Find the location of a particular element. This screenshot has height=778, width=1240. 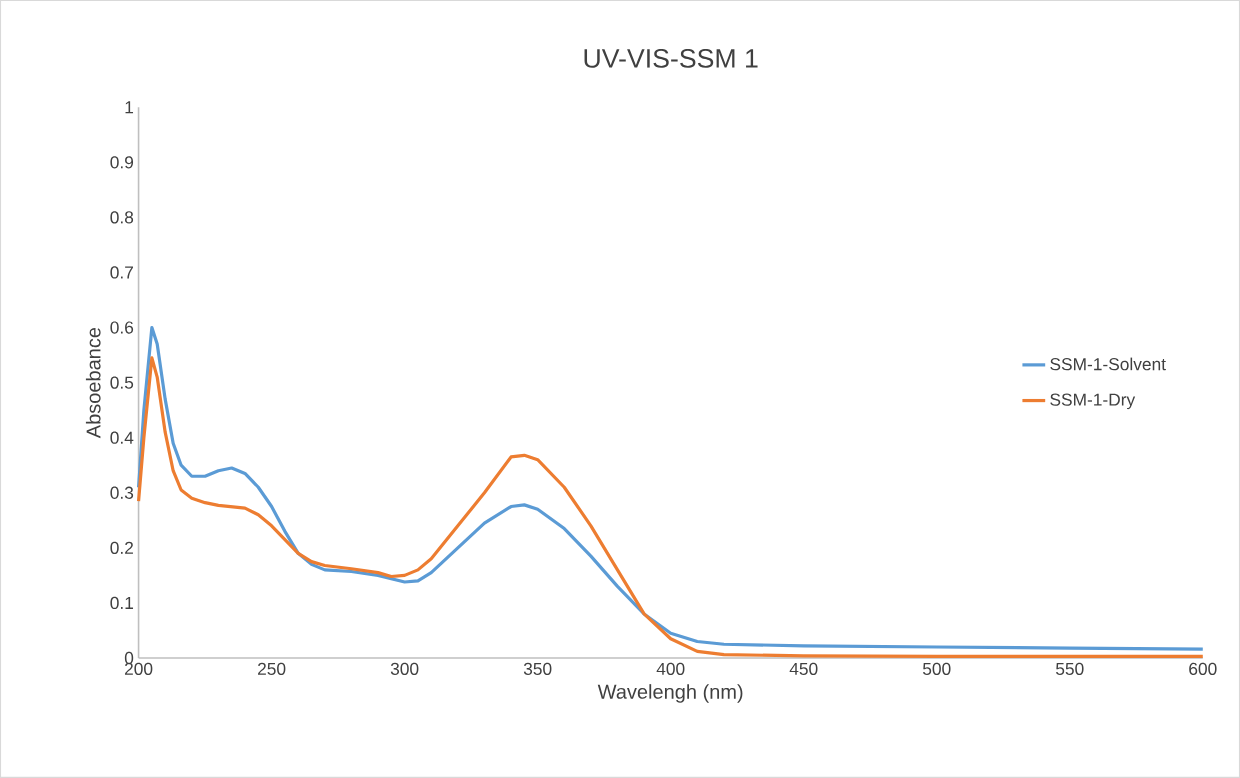

x-tick-label: 450 is located at coordinates (803, 669).